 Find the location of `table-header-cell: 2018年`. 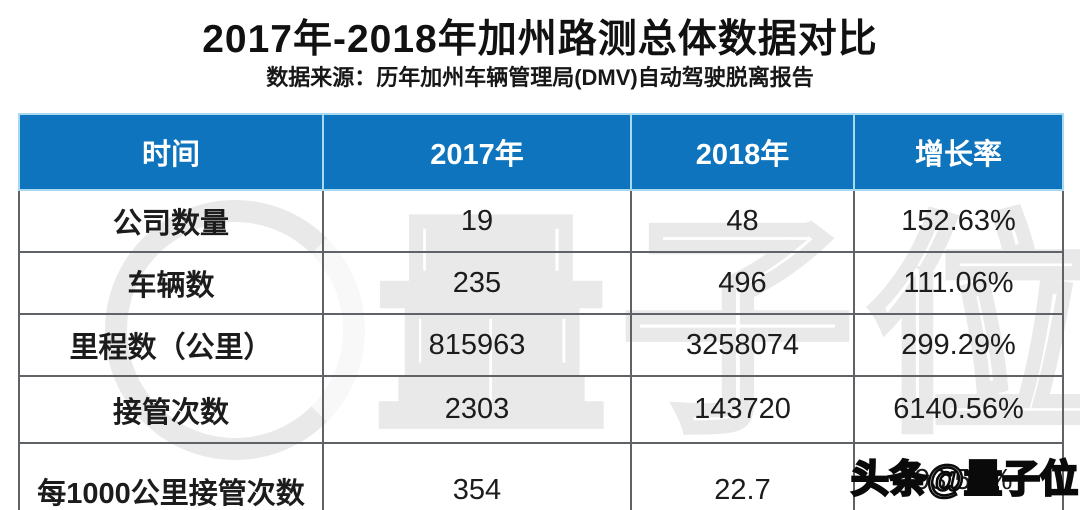

table-header-cell: 2018年 is located at coordinates (742, 152).